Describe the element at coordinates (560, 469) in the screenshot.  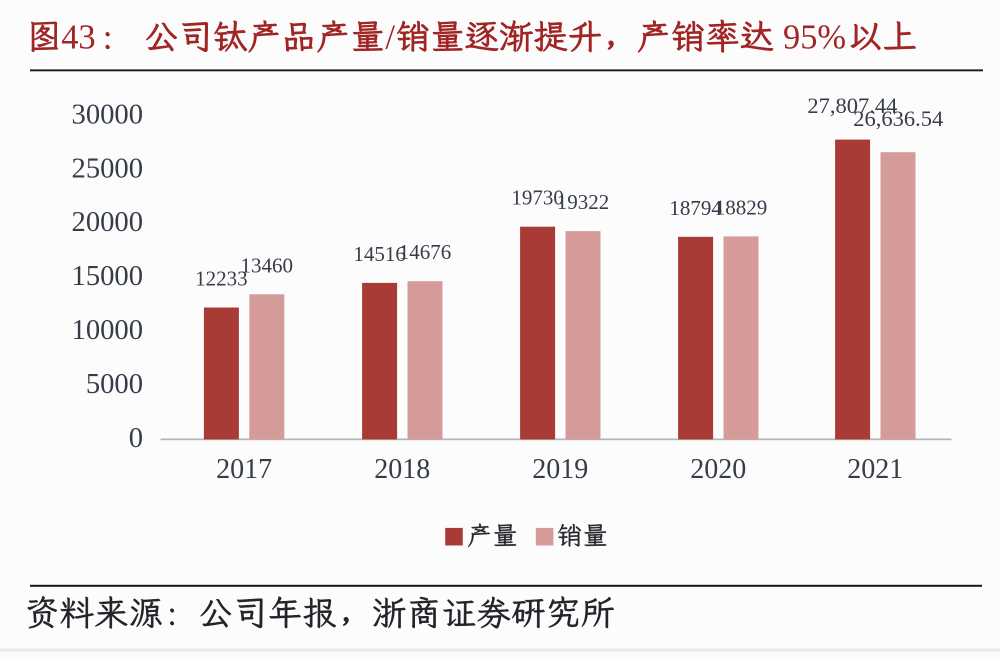
I see `svg-text: 2019` at that location.